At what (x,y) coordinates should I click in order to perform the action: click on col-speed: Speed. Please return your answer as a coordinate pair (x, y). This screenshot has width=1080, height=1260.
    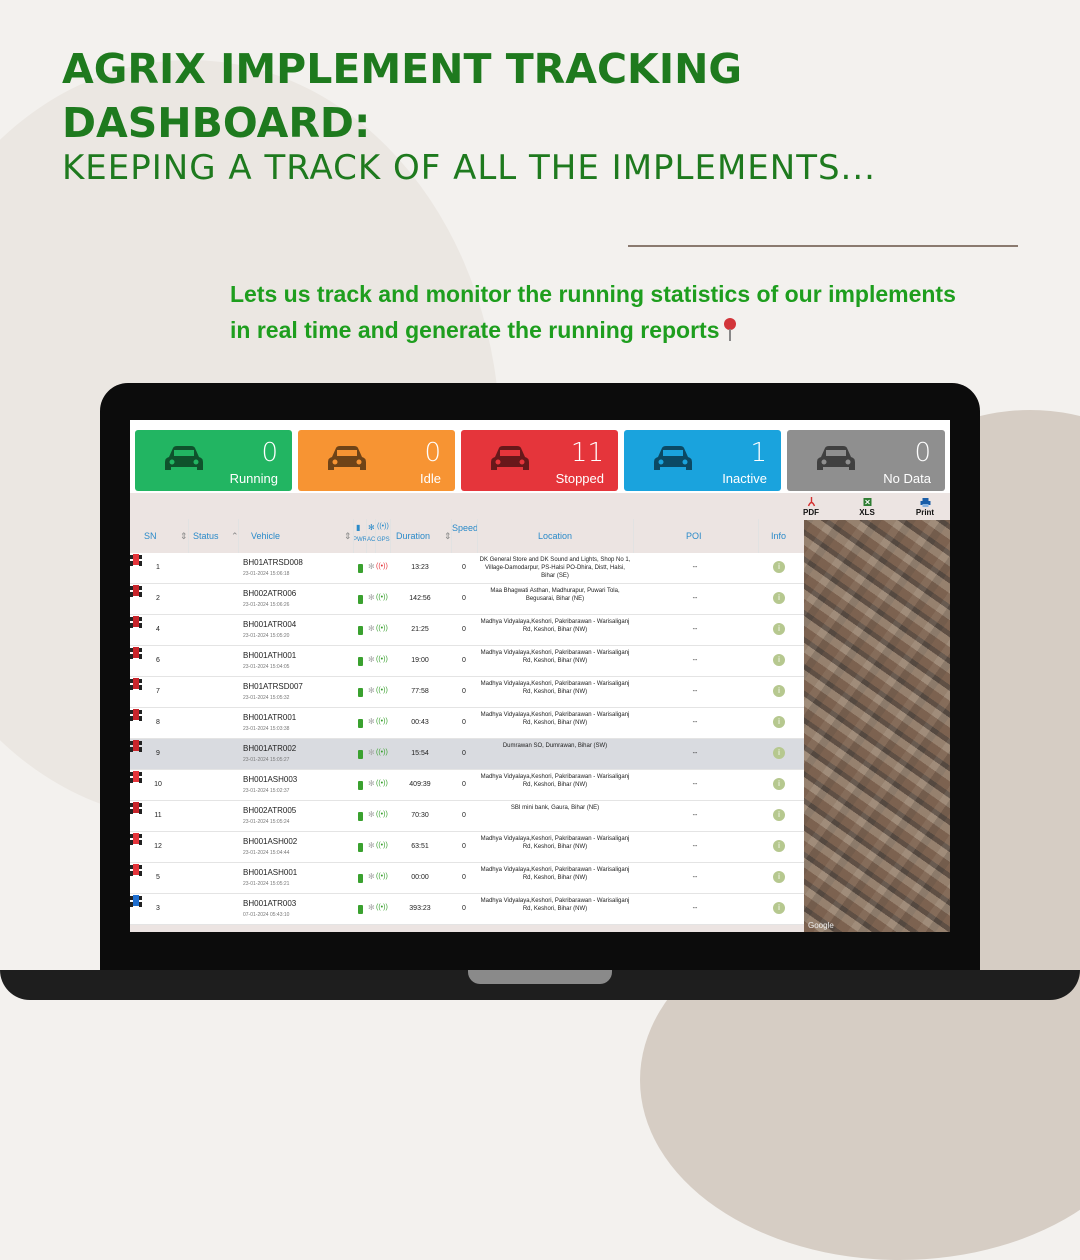
    Looking at the image, I should click on (465, 528).